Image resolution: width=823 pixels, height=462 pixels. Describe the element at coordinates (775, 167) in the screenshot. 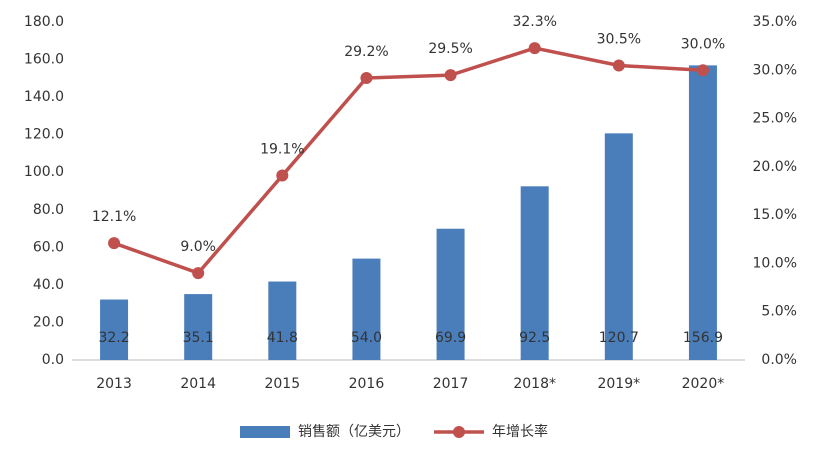

I see `y2-tick-label: 20.0%` at that location.